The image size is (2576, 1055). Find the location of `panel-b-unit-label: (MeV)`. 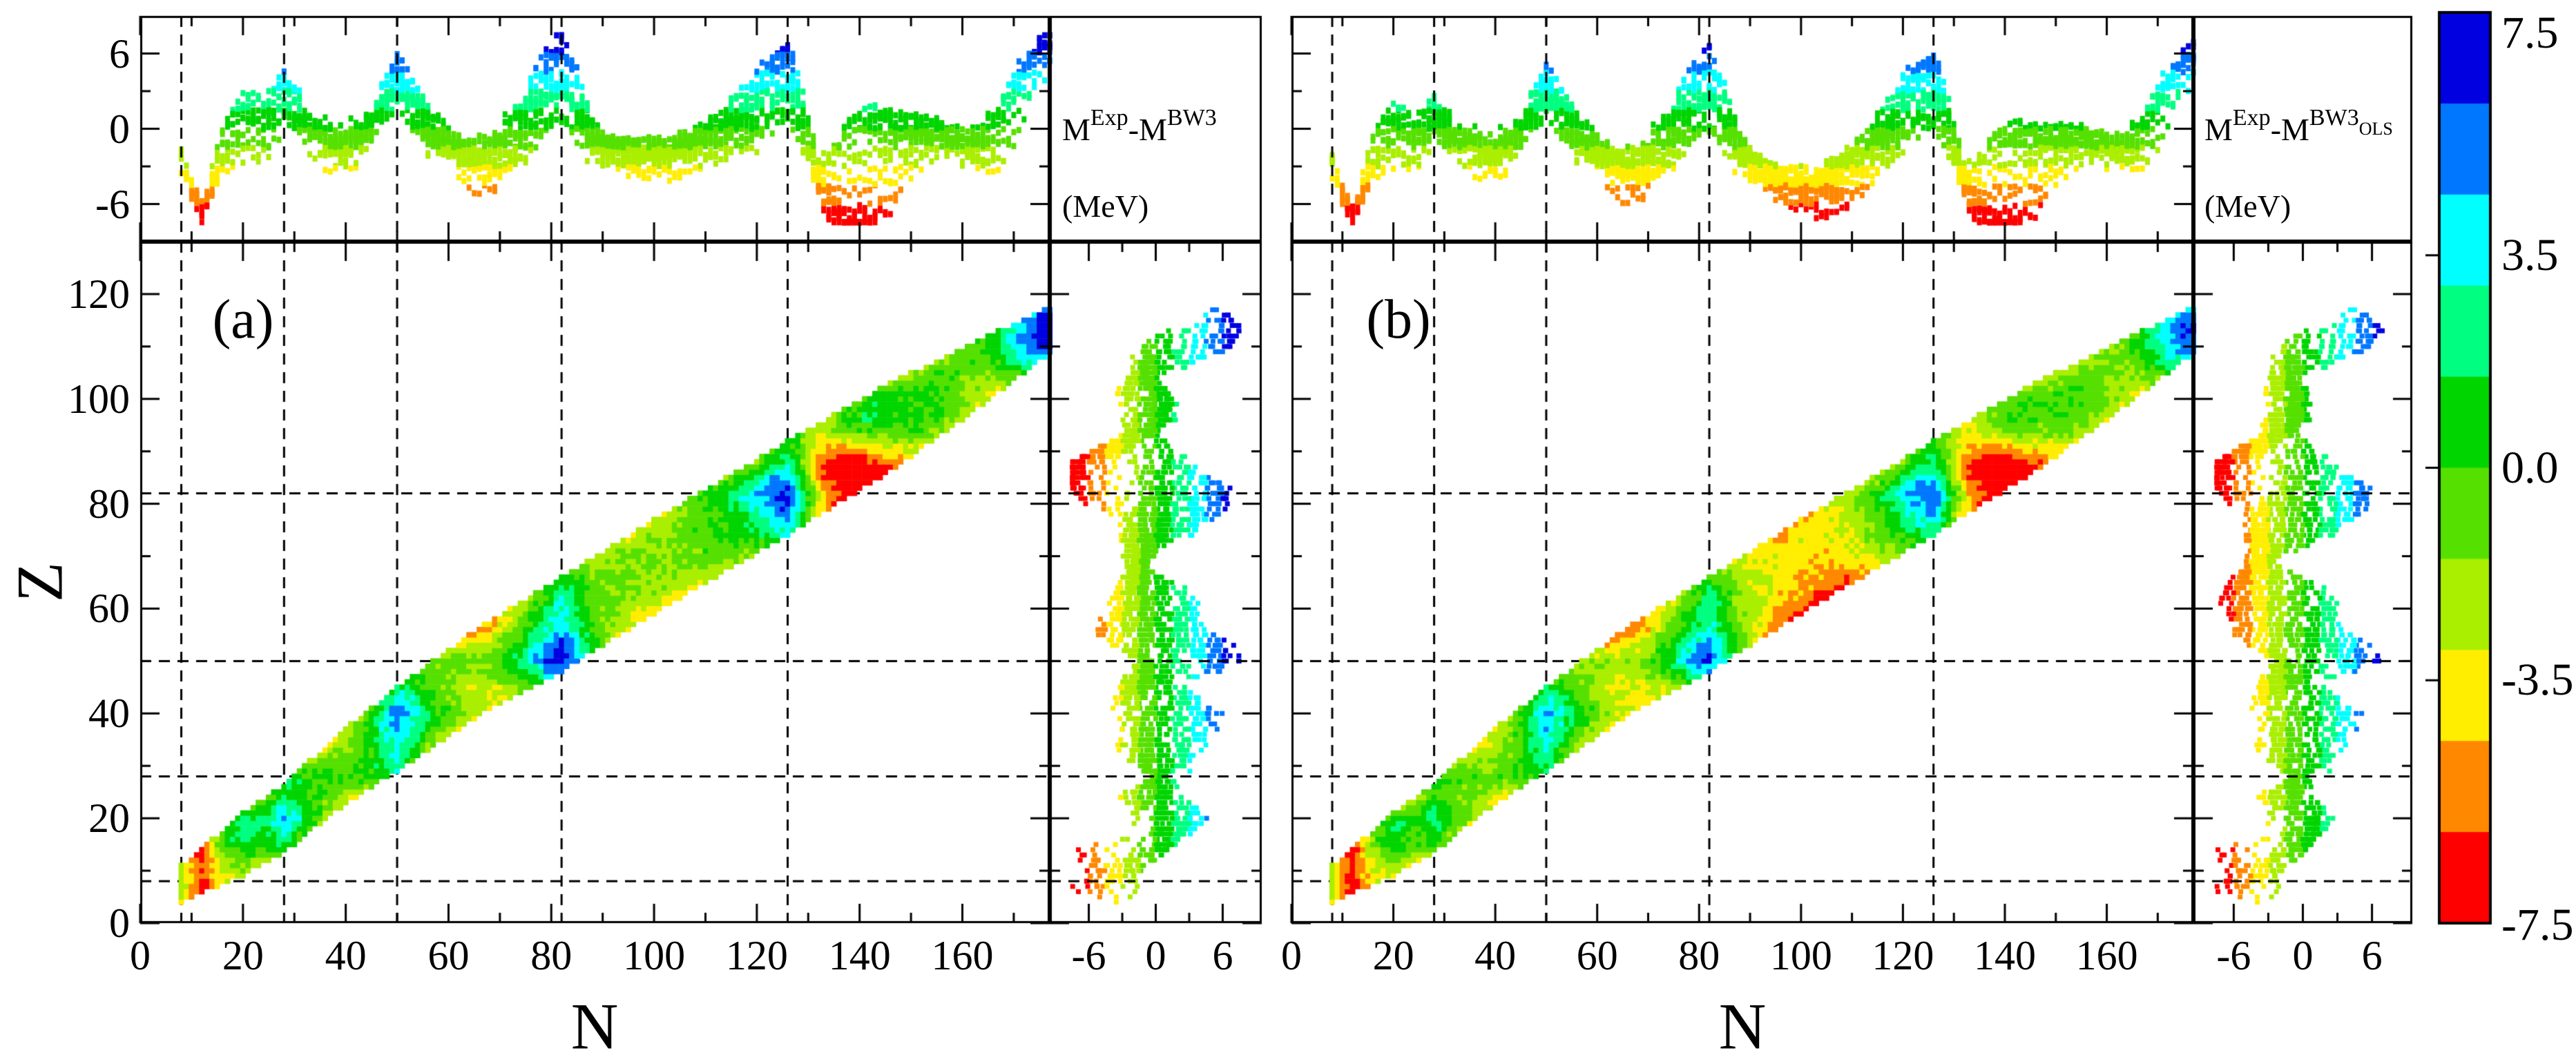

panel-b-unit-label: (MeV) is located at coordinates (2247, 206).